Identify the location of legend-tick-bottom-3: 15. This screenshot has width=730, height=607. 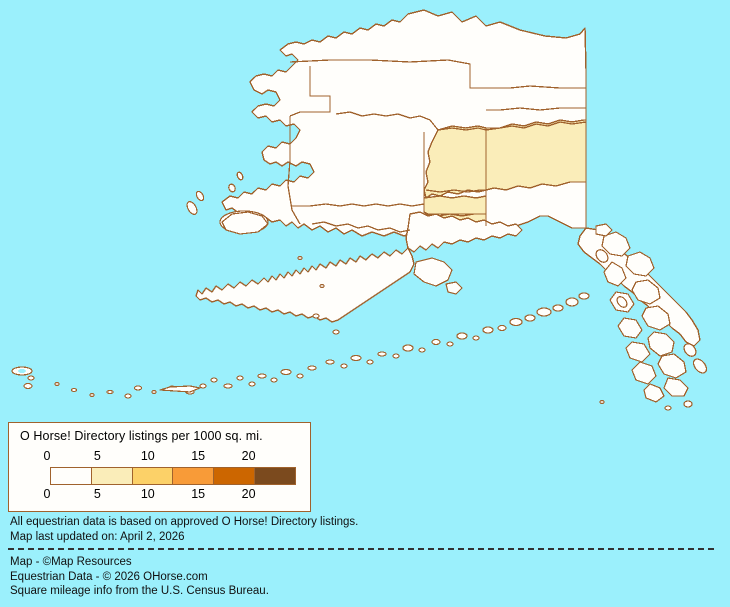
(198, 494).